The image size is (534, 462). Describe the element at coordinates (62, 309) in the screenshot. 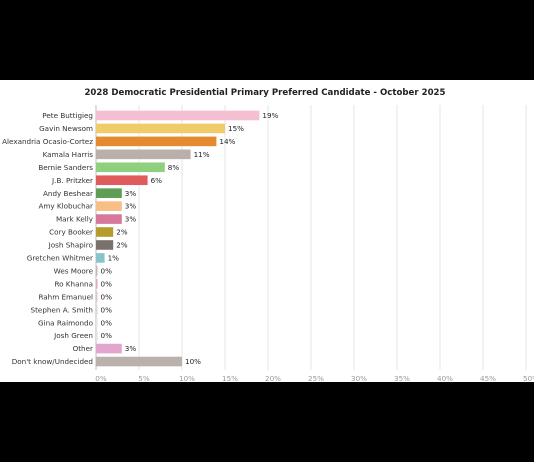

I see `category-label: Stephen A. Smith` at that location.